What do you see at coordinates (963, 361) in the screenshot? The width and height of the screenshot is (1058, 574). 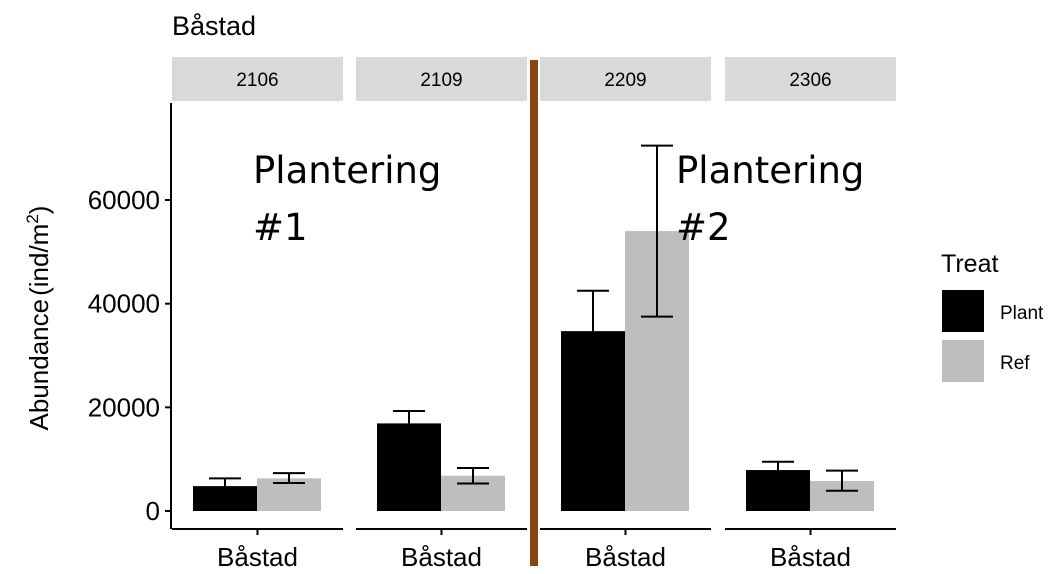 I see `legend-swatch-ref` at bounding box center [963, 361].